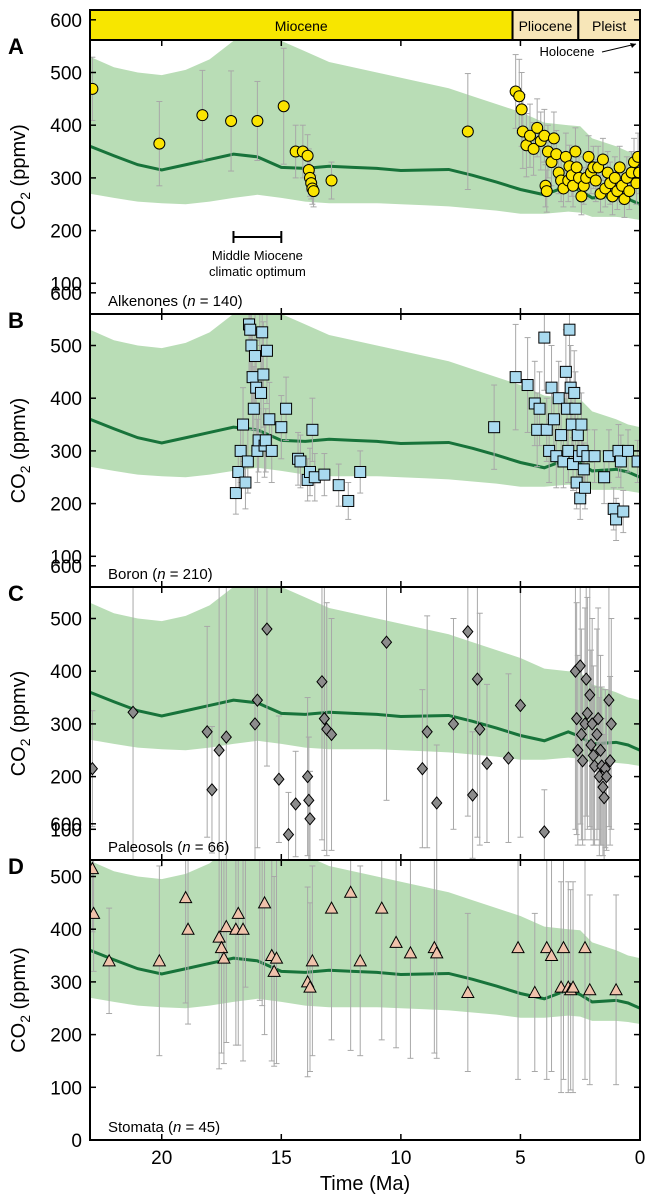 This screenshot has height=1197, width=648. Describe the element at coordinates (365, 130) in the screenshot. I see `model-uncertainty-band` at that location.